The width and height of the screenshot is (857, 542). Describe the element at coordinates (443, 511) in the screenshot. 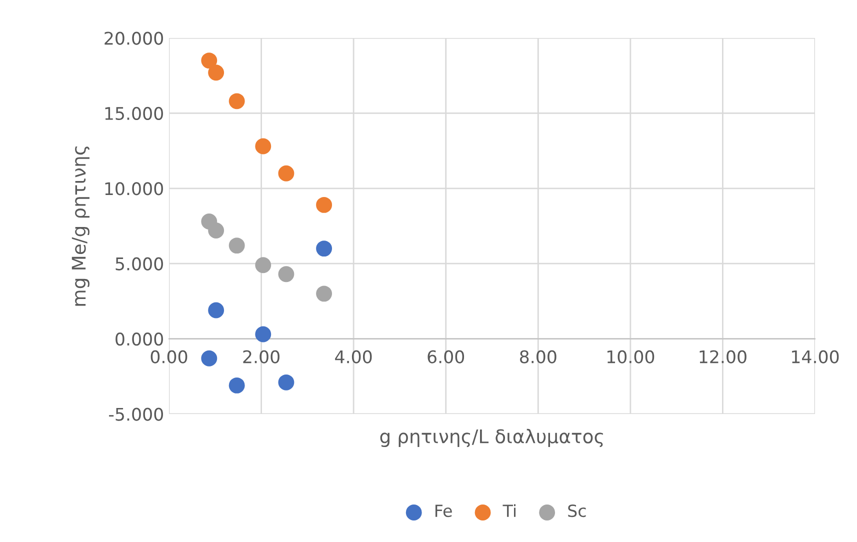

I see `legend-label: Fe` at that location.